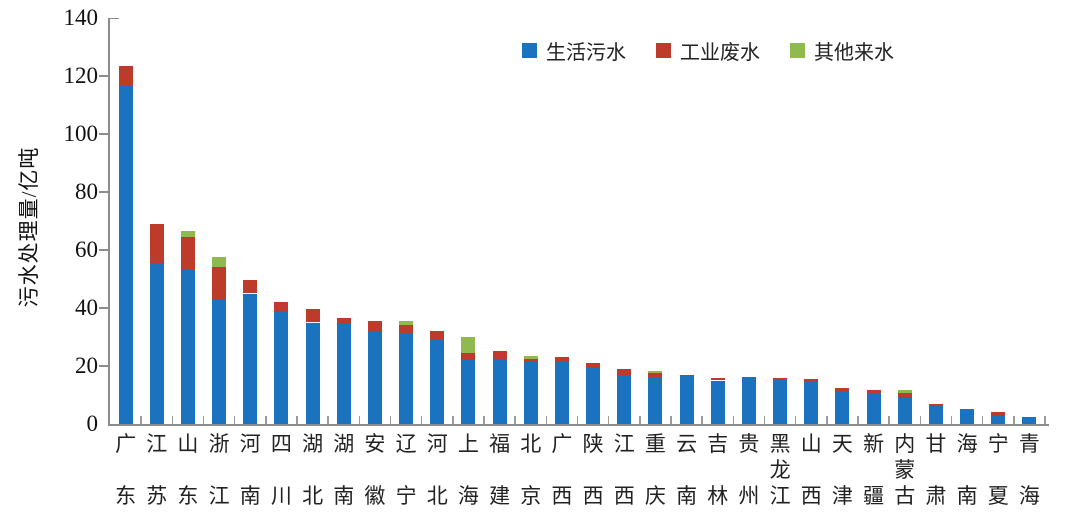  What do you see at coordinates (686, 376) in the screenshot?
I see `bar-segment-云南` at bounding box center [686, 376].